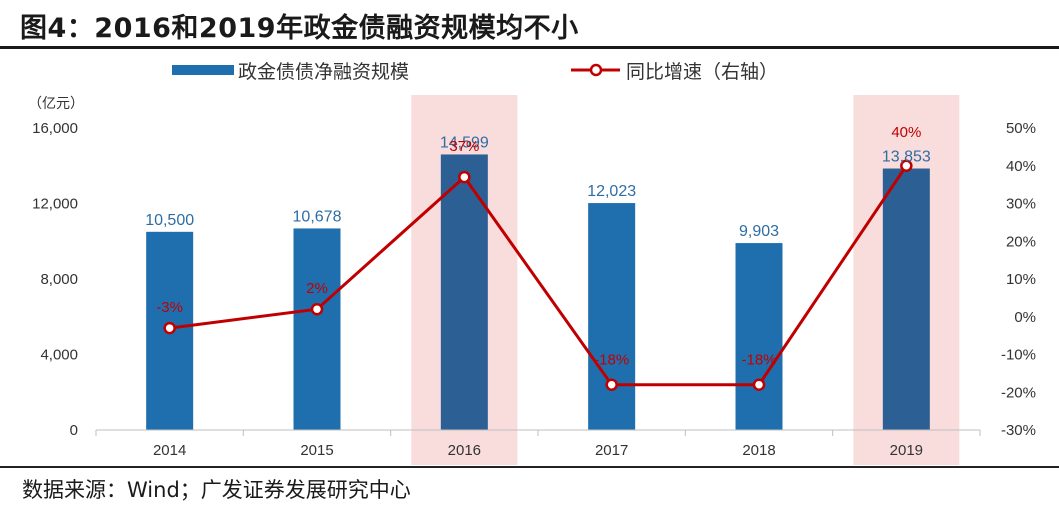 The image size is (1059, 506). Describe the element at coordinates (906, 132) in the screenshot. I see `growth-value-label: 40%` at that location.